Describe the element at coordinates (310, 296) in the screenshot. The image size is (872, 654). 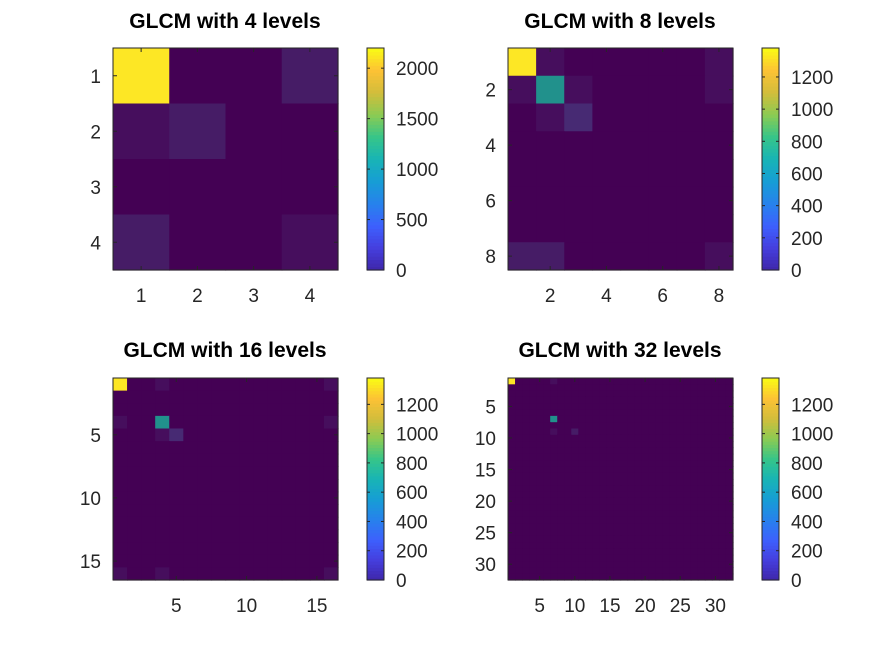
I see `x-tick-label: 4` at that location.